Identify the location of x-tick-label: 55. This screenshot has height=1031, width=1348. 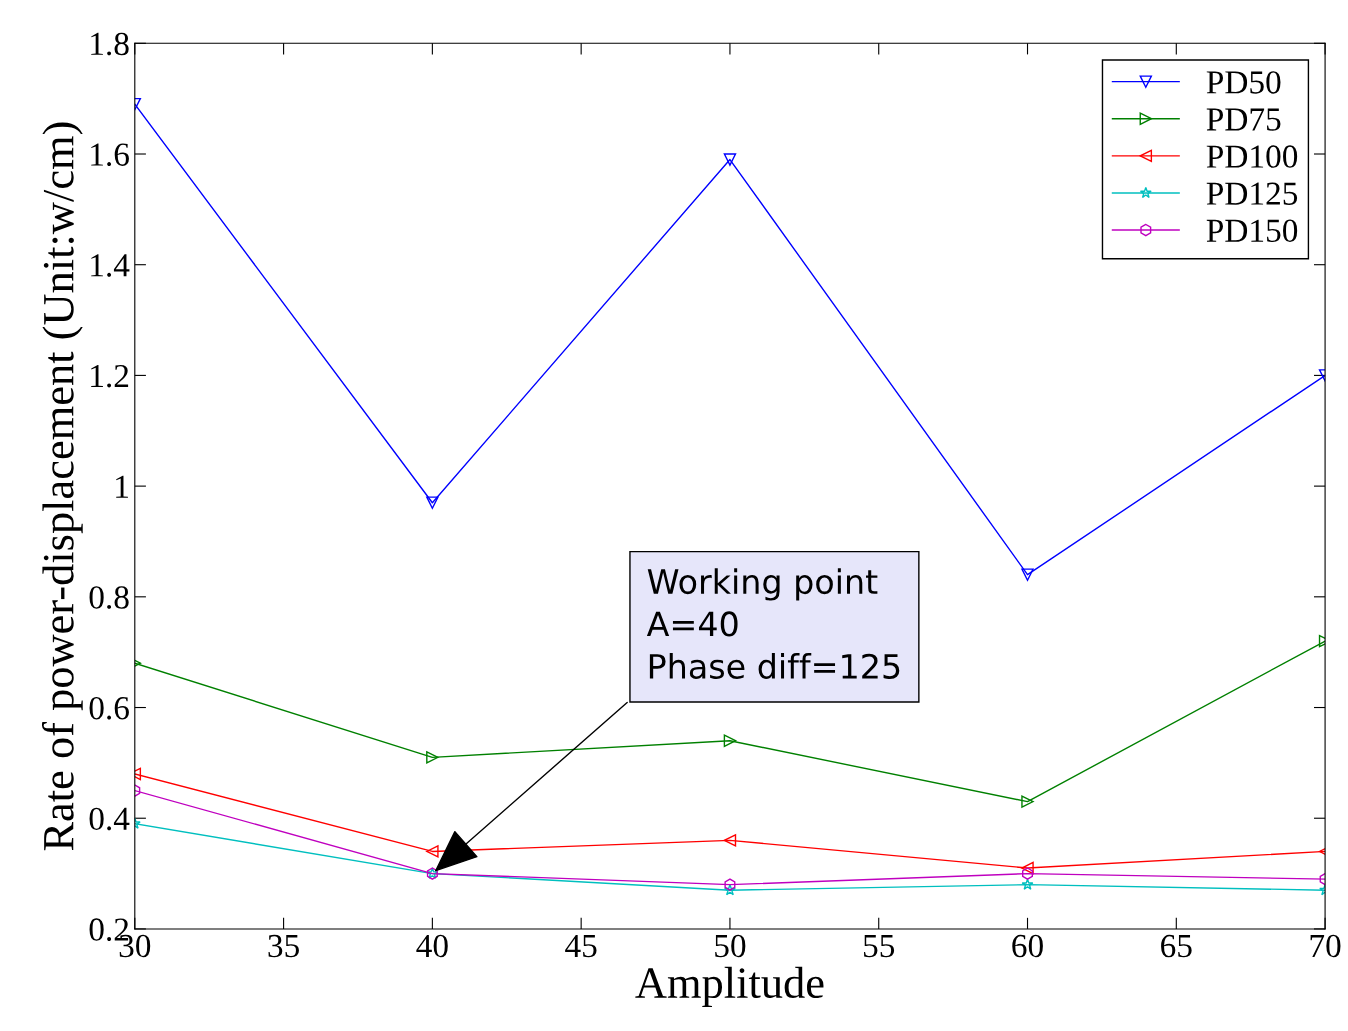
(879, 946).